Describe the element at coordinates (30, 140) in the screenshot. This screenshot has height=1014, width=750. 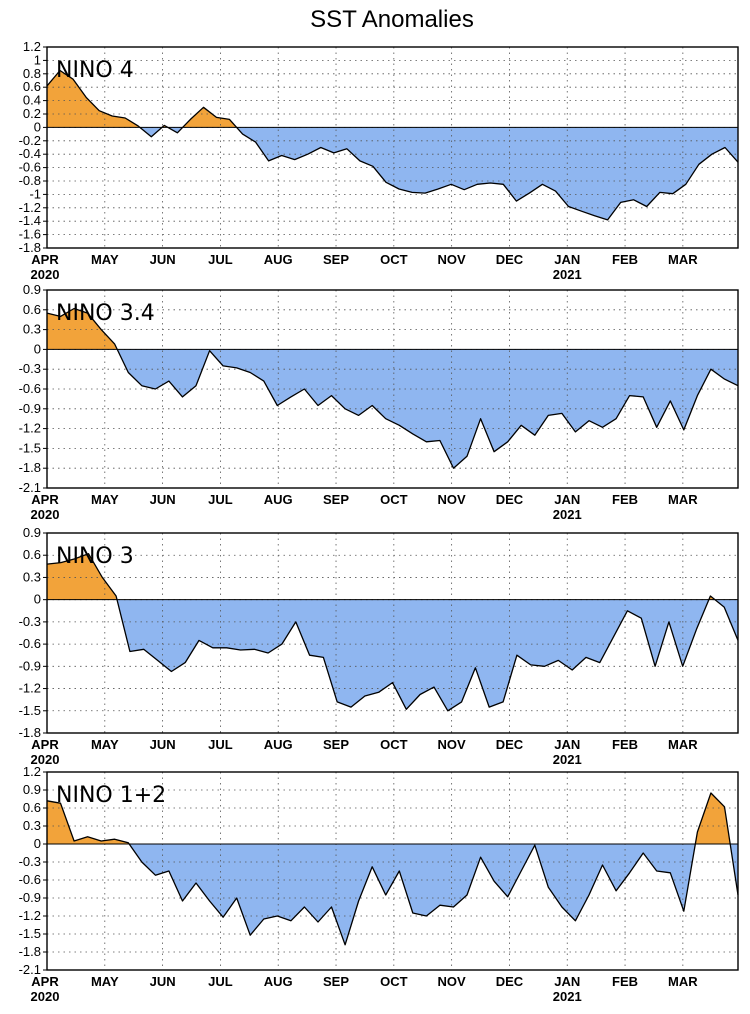
I see `y-tick-label: -0.2` at that location.